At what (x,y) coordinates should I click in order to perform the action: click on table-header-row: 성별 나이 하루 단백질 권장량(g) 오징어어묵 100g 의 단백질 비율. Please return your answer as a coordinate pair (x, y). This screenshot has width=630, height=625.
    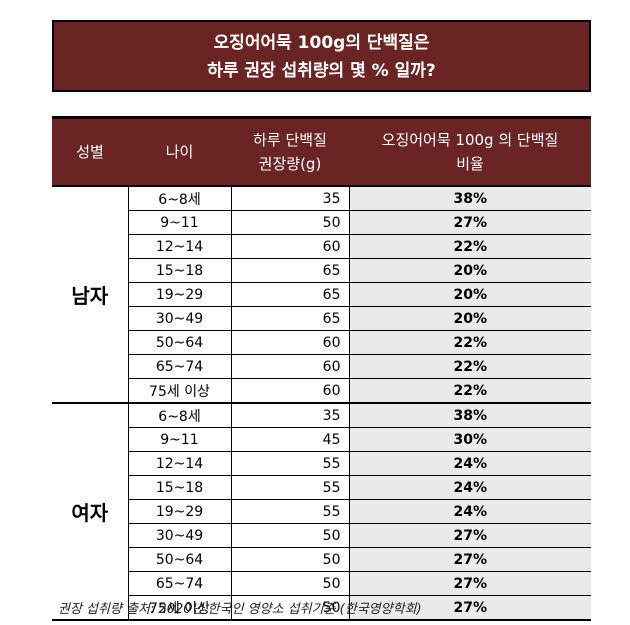
    Looking at the image, I should click on (321, 152).